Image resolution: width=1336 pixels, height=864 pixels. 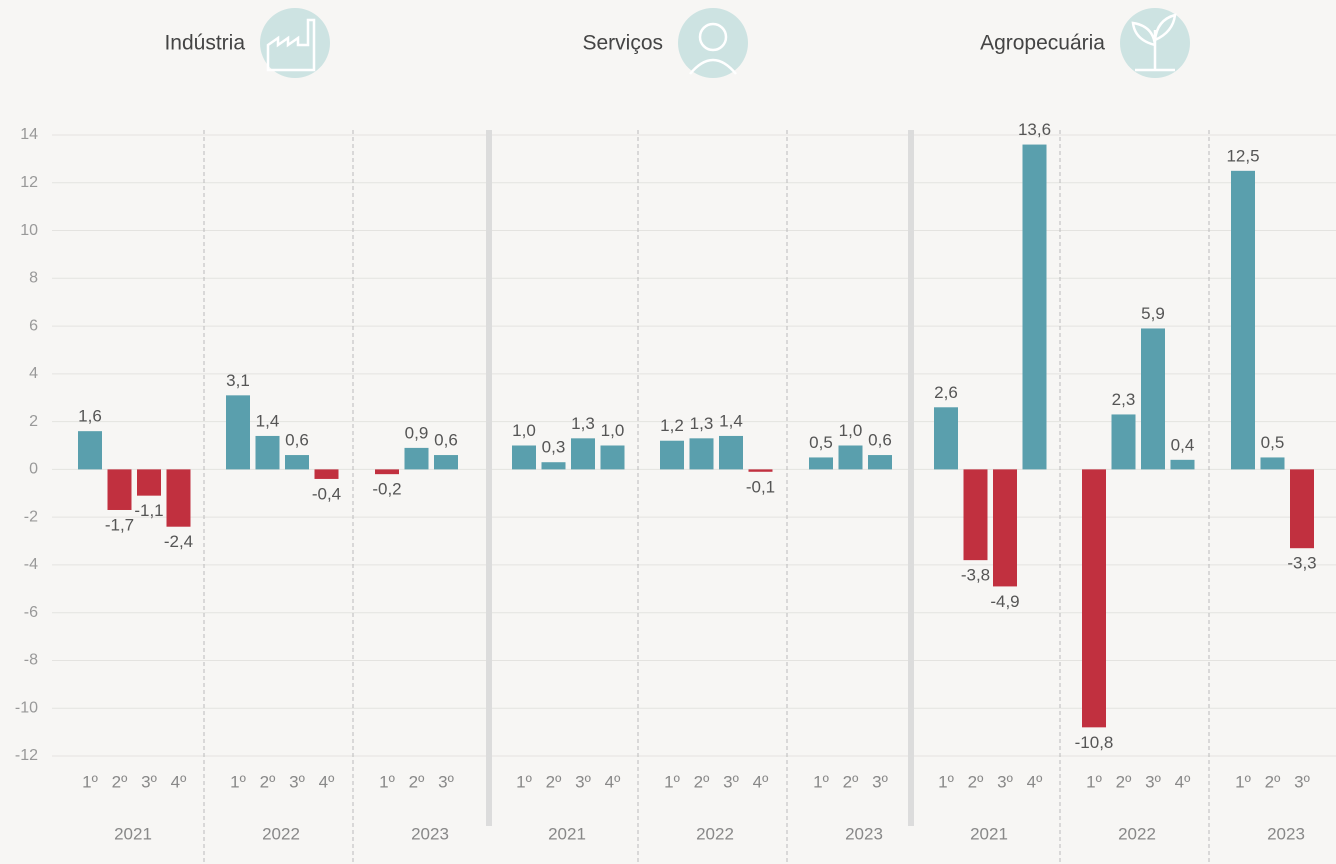 I want to click on value-label: 0,9, so click(x=417, y=432).